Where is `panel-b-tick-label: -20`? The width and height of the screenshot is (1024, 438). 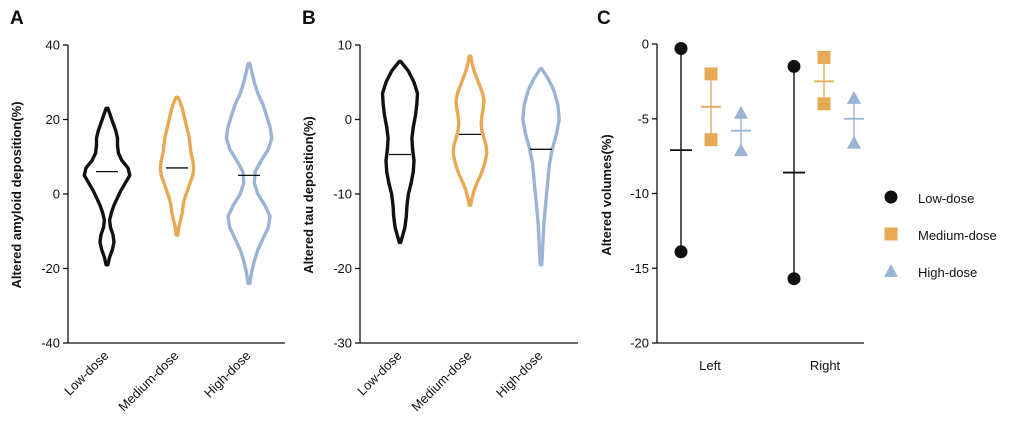 panel-b-tick-label: -20 is located at coordinates (342, 268).